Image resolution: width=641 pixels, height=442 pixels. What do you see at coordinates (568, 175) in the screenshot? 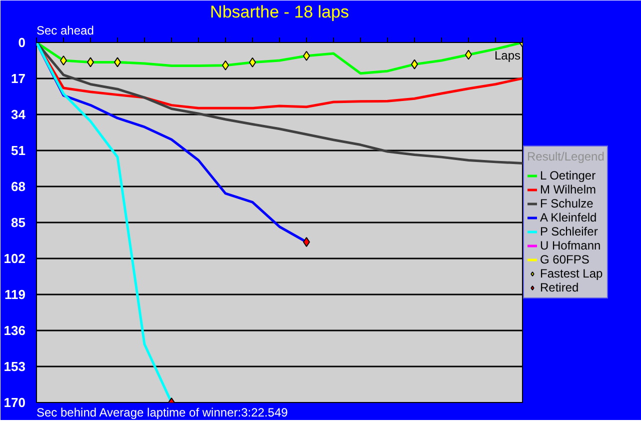
I see `legend-label: L Oetinger` at bounding box center [568, 175].